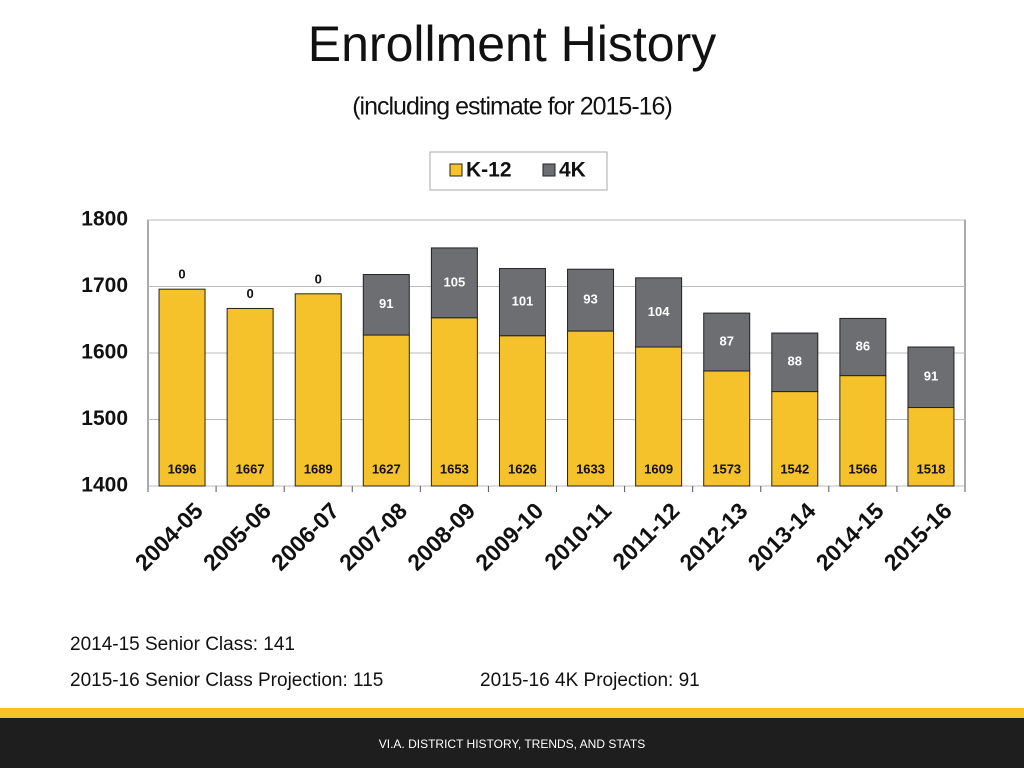 Image resolution: width=1024 pixels, height=768 pixels. I want to click on note: 2014-15 Senior Class: 141, so click(182, 644).